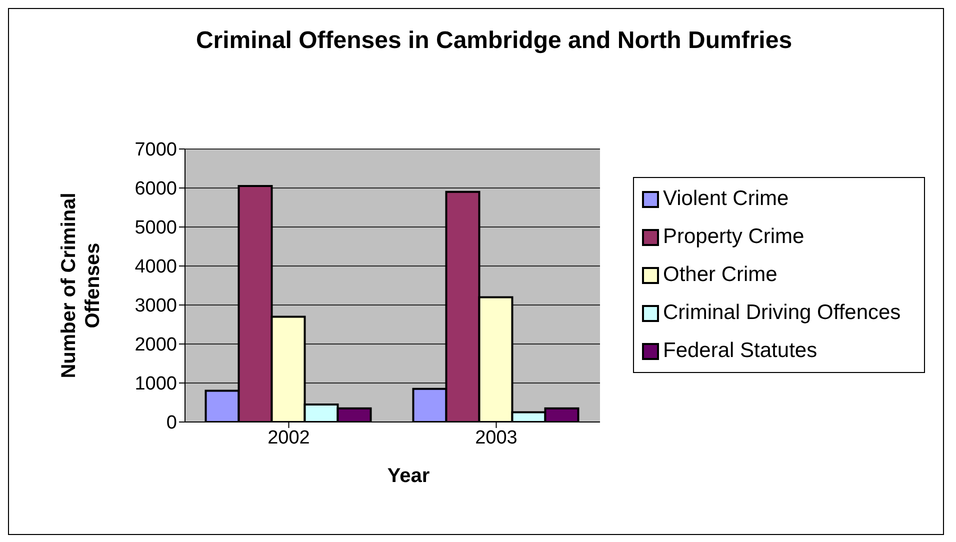  I want to click on y-tick-label: 7000, so click(155, 150).